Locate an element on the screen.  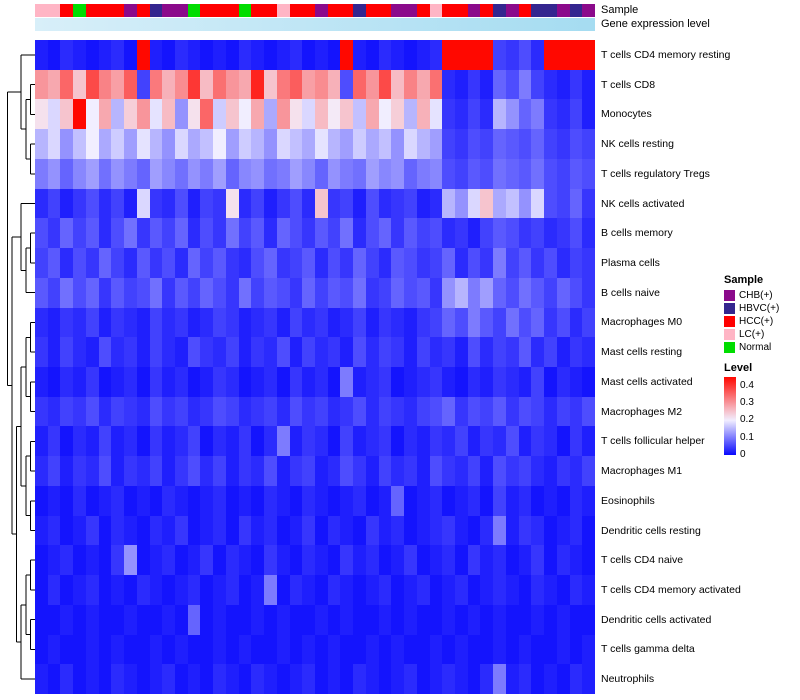
legend-color-swatch is located at coordinates (729, 321).